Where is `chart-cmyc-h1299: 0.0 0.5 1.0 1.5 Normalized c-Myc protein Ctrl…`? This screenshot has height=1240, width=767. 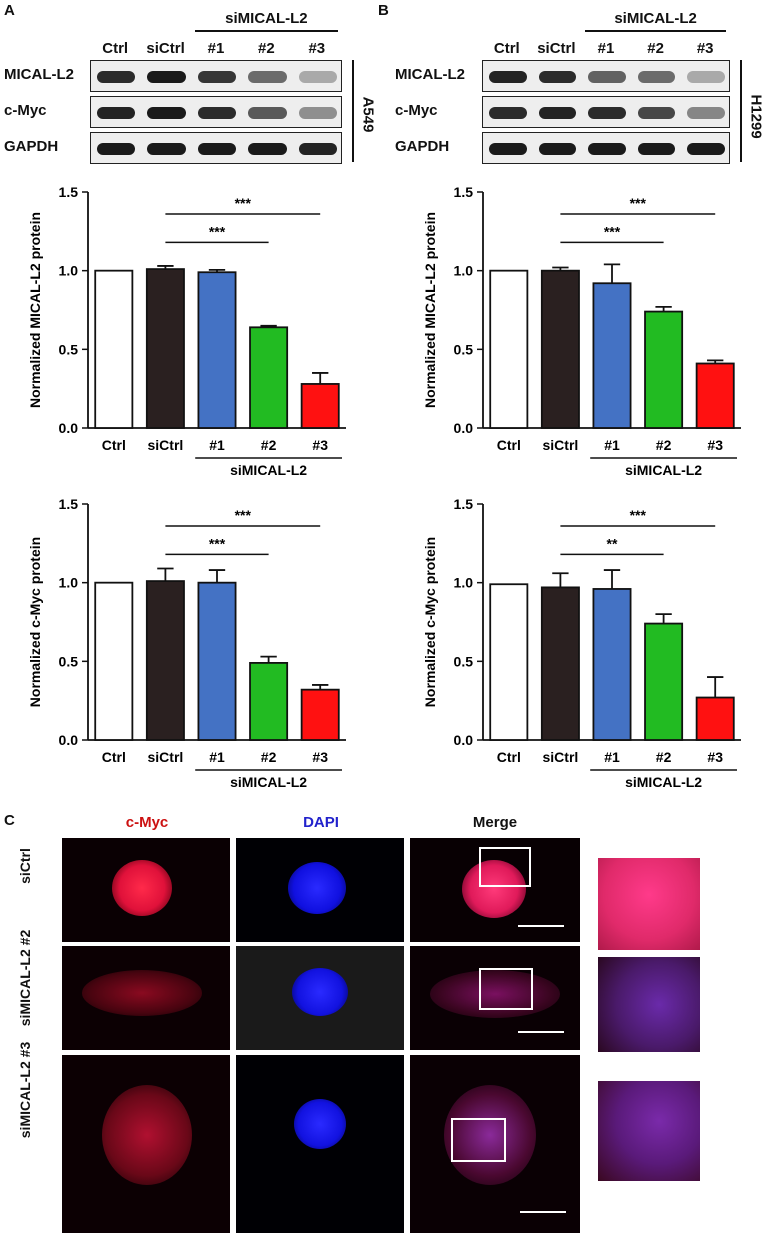 chart-cmyc-h1299: 0.0 0.5 1.0 1.5 Normalized c-Myc protein Ctrl… is located at coordinates (581, 643).